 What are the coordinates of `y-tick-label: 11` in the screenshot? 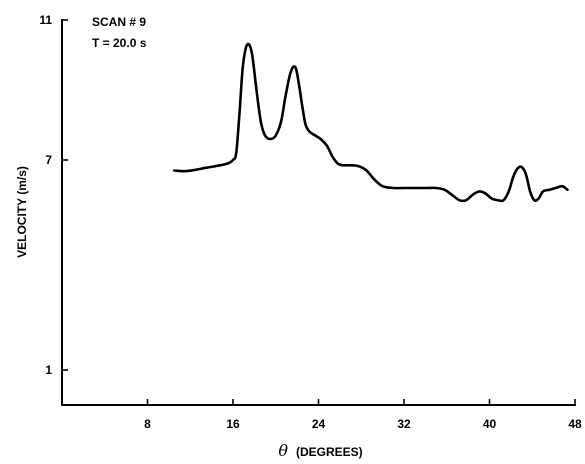 It's located at (45, 20).